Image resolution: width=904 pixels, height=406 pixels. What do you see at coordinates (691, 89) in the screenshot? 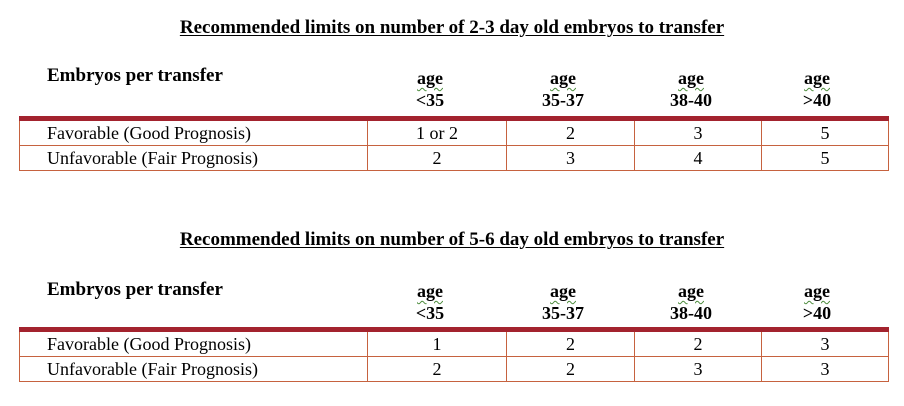
I see `table-1-col-header-3: age 38-40` at bounding box center [691, 89].